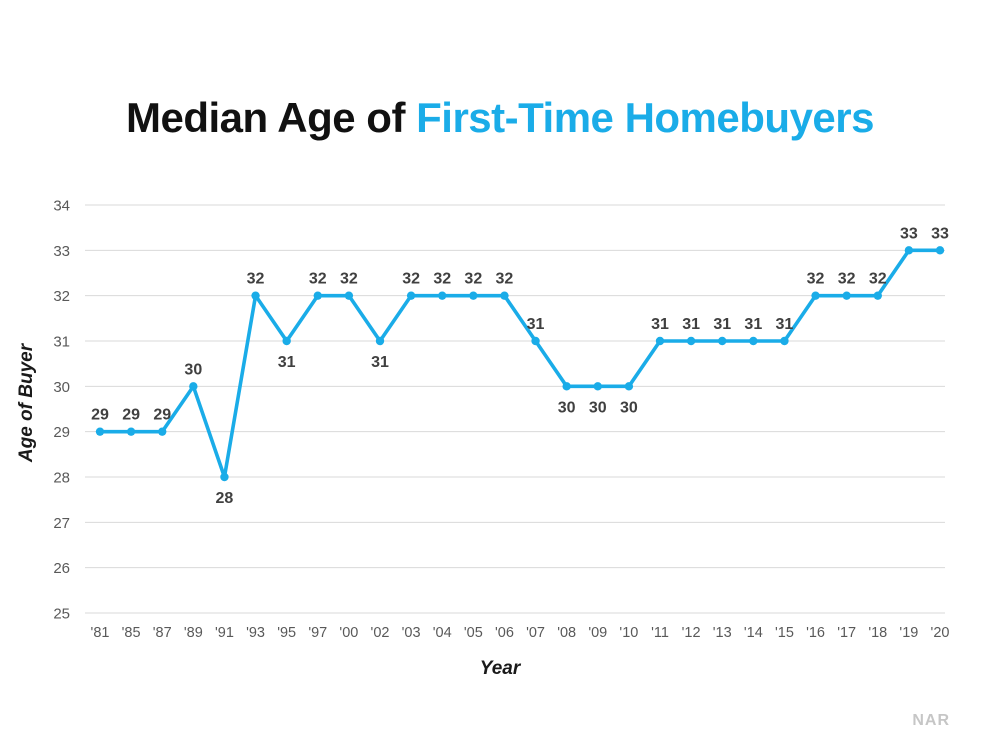  What do you see at coordinates (225, 498) in the screenshot?
I see `data-point-label: 28` at bounding box center [225, 498].